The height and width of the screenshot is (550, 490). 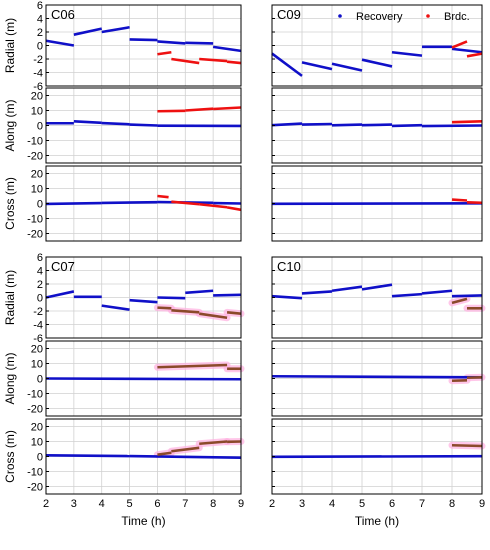 I want to click on c06-cross-ytick-label-2: 0, so click(x=40, y=205).